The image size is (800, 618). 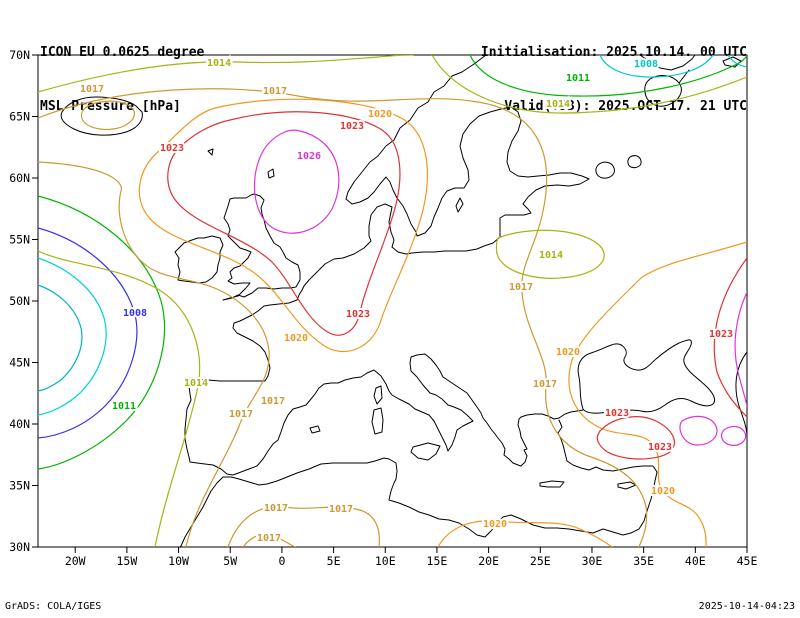 What do you see at coordinates (643, 561) in the screenshot?
I see `lon-tick-label: 35E` at bounding box center [643, 561].